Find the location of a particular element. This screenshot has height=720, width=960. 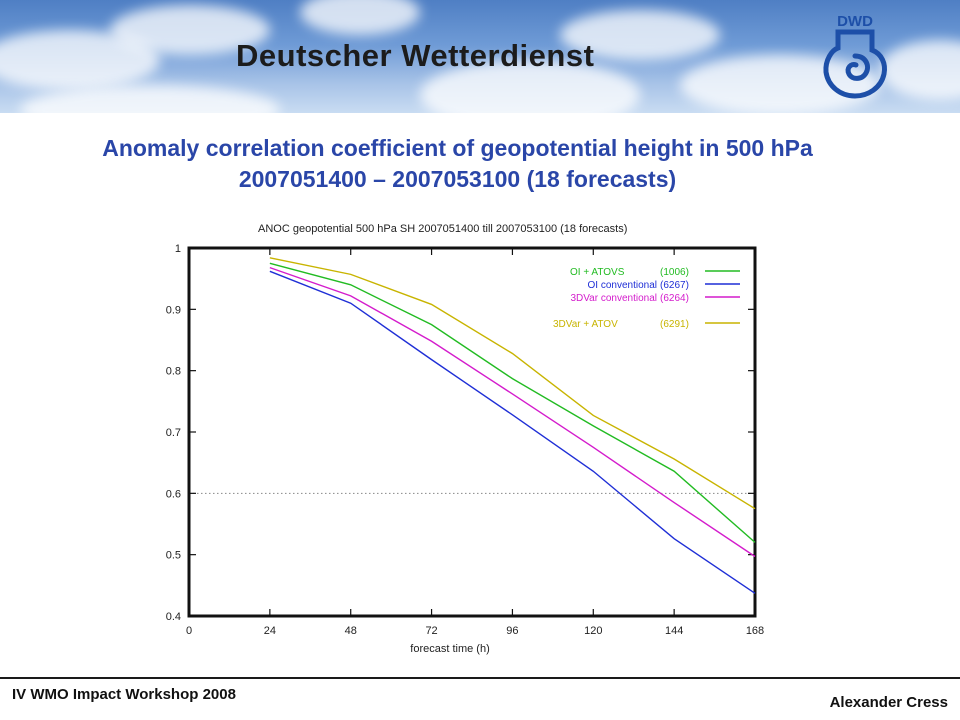

y-tick-label: 0.6 is located at coordinates (173, 494).